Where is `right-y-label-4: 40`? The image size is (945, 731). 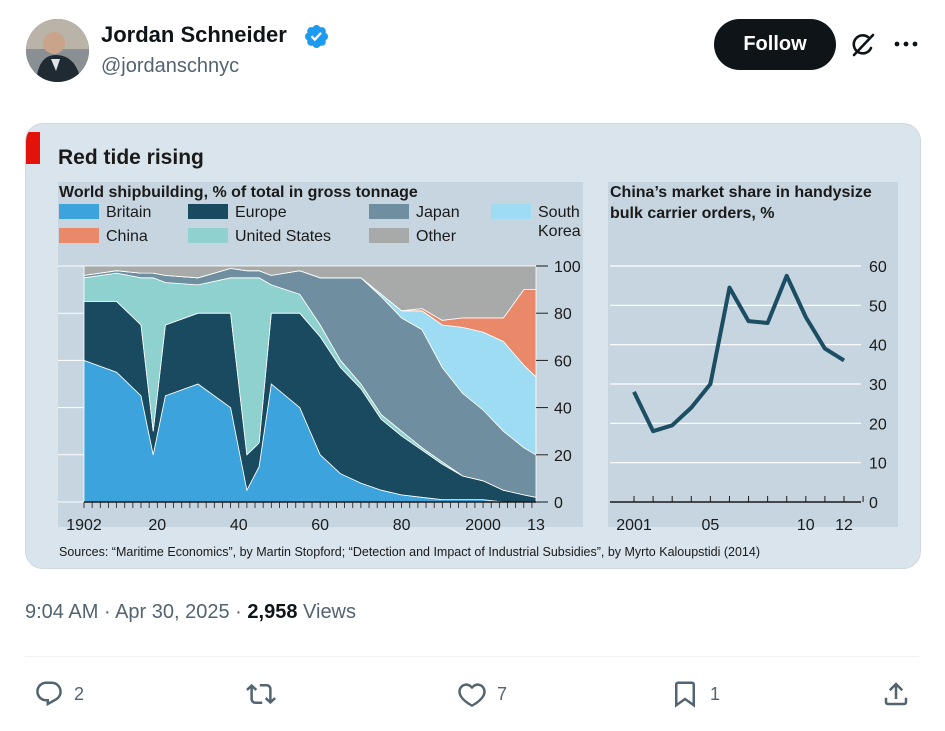
right-y-label-4: 40 is located at coordinates (878, 346).